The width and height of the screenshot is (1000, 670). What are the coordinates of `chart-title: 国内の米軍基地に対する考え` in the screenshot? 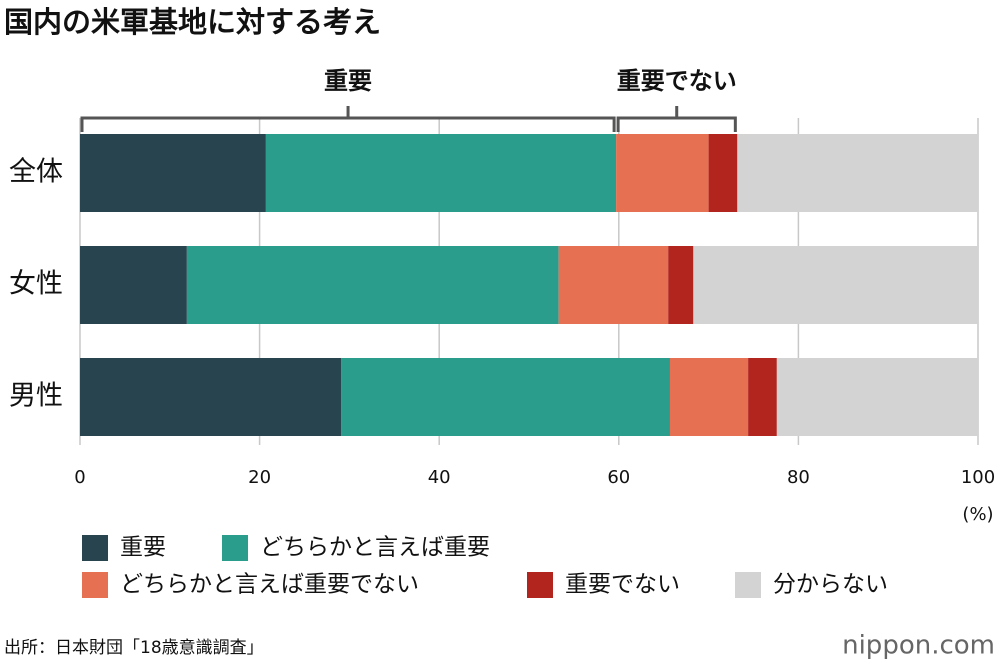 It's located at (192, 22).